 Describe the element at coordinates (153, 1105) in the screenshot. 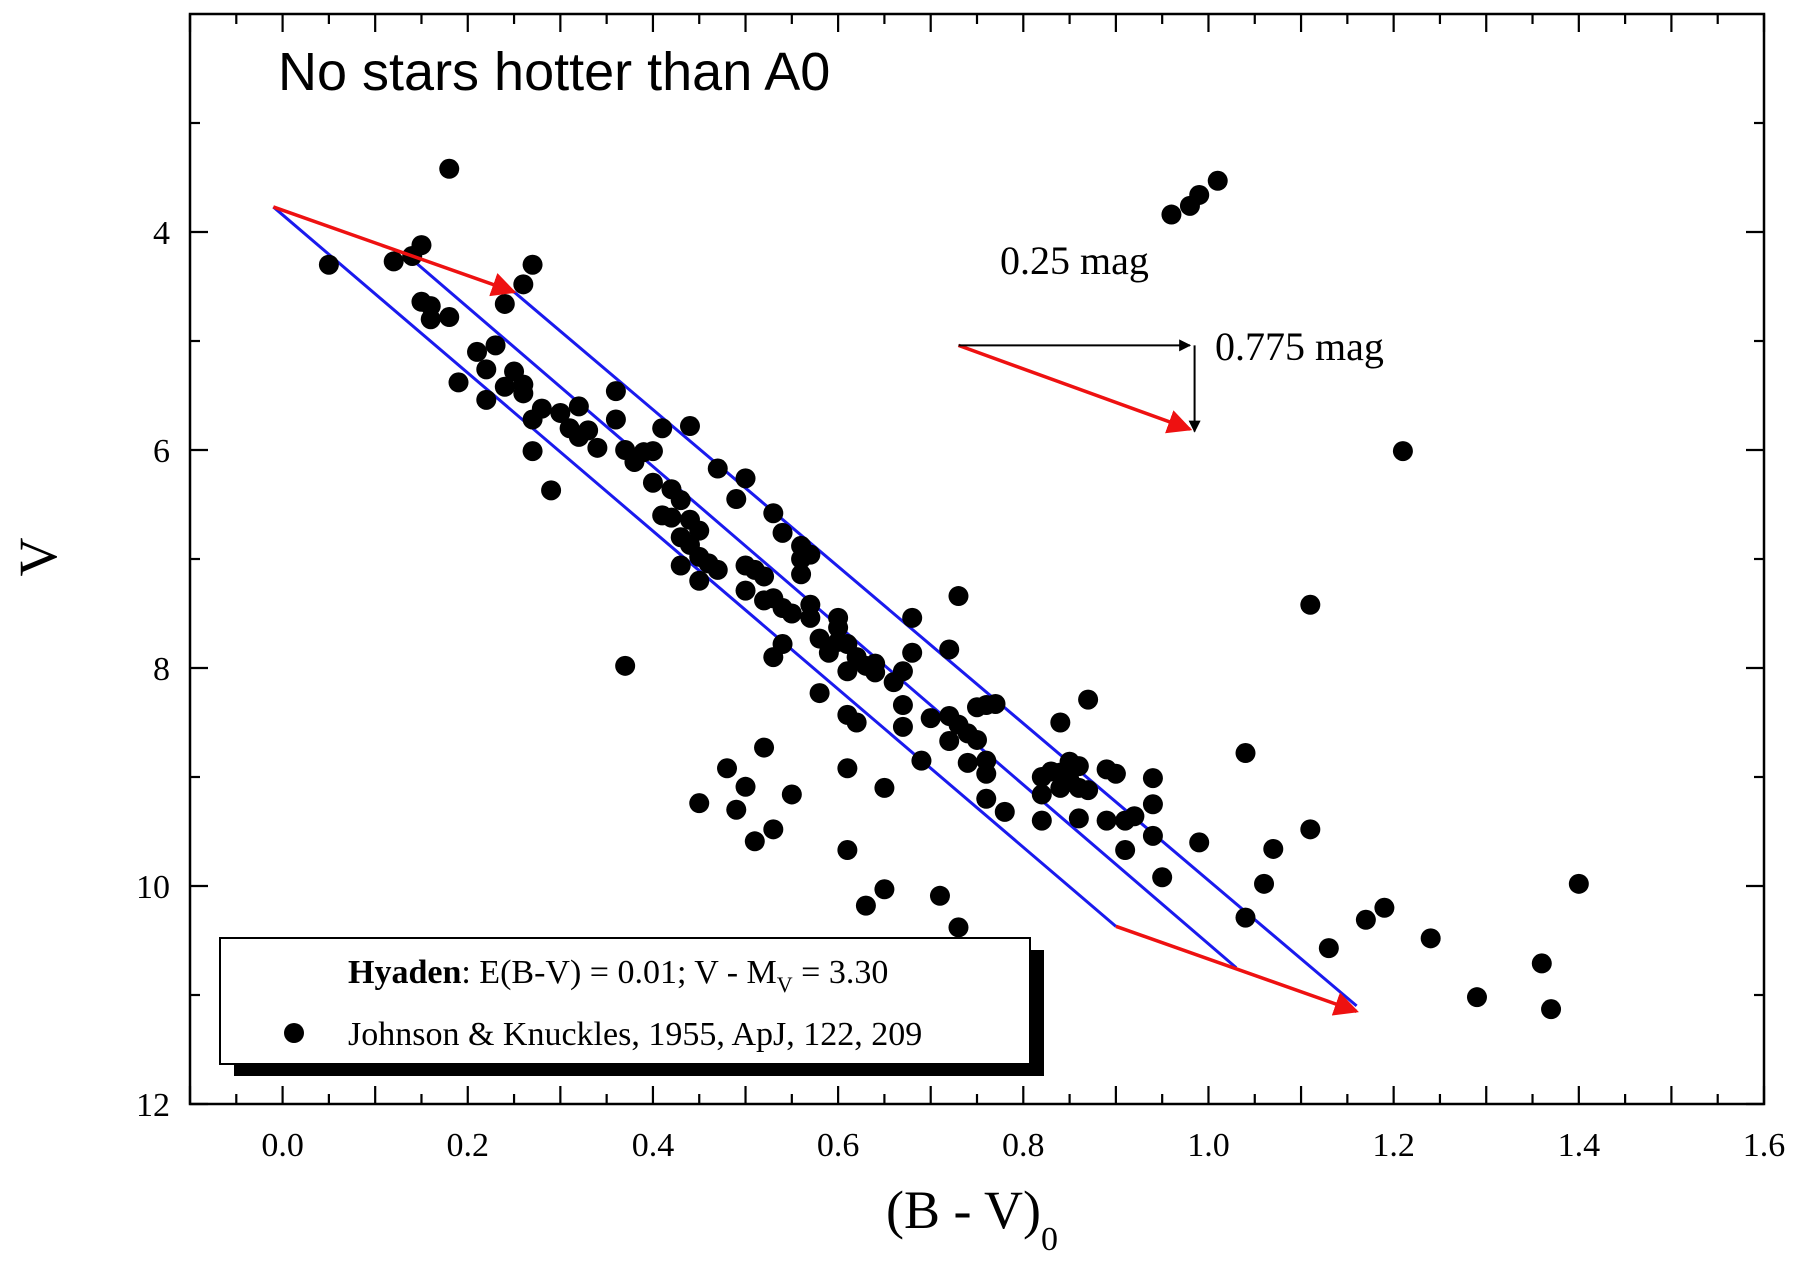

I see `y-tick-label: 12` at that location.